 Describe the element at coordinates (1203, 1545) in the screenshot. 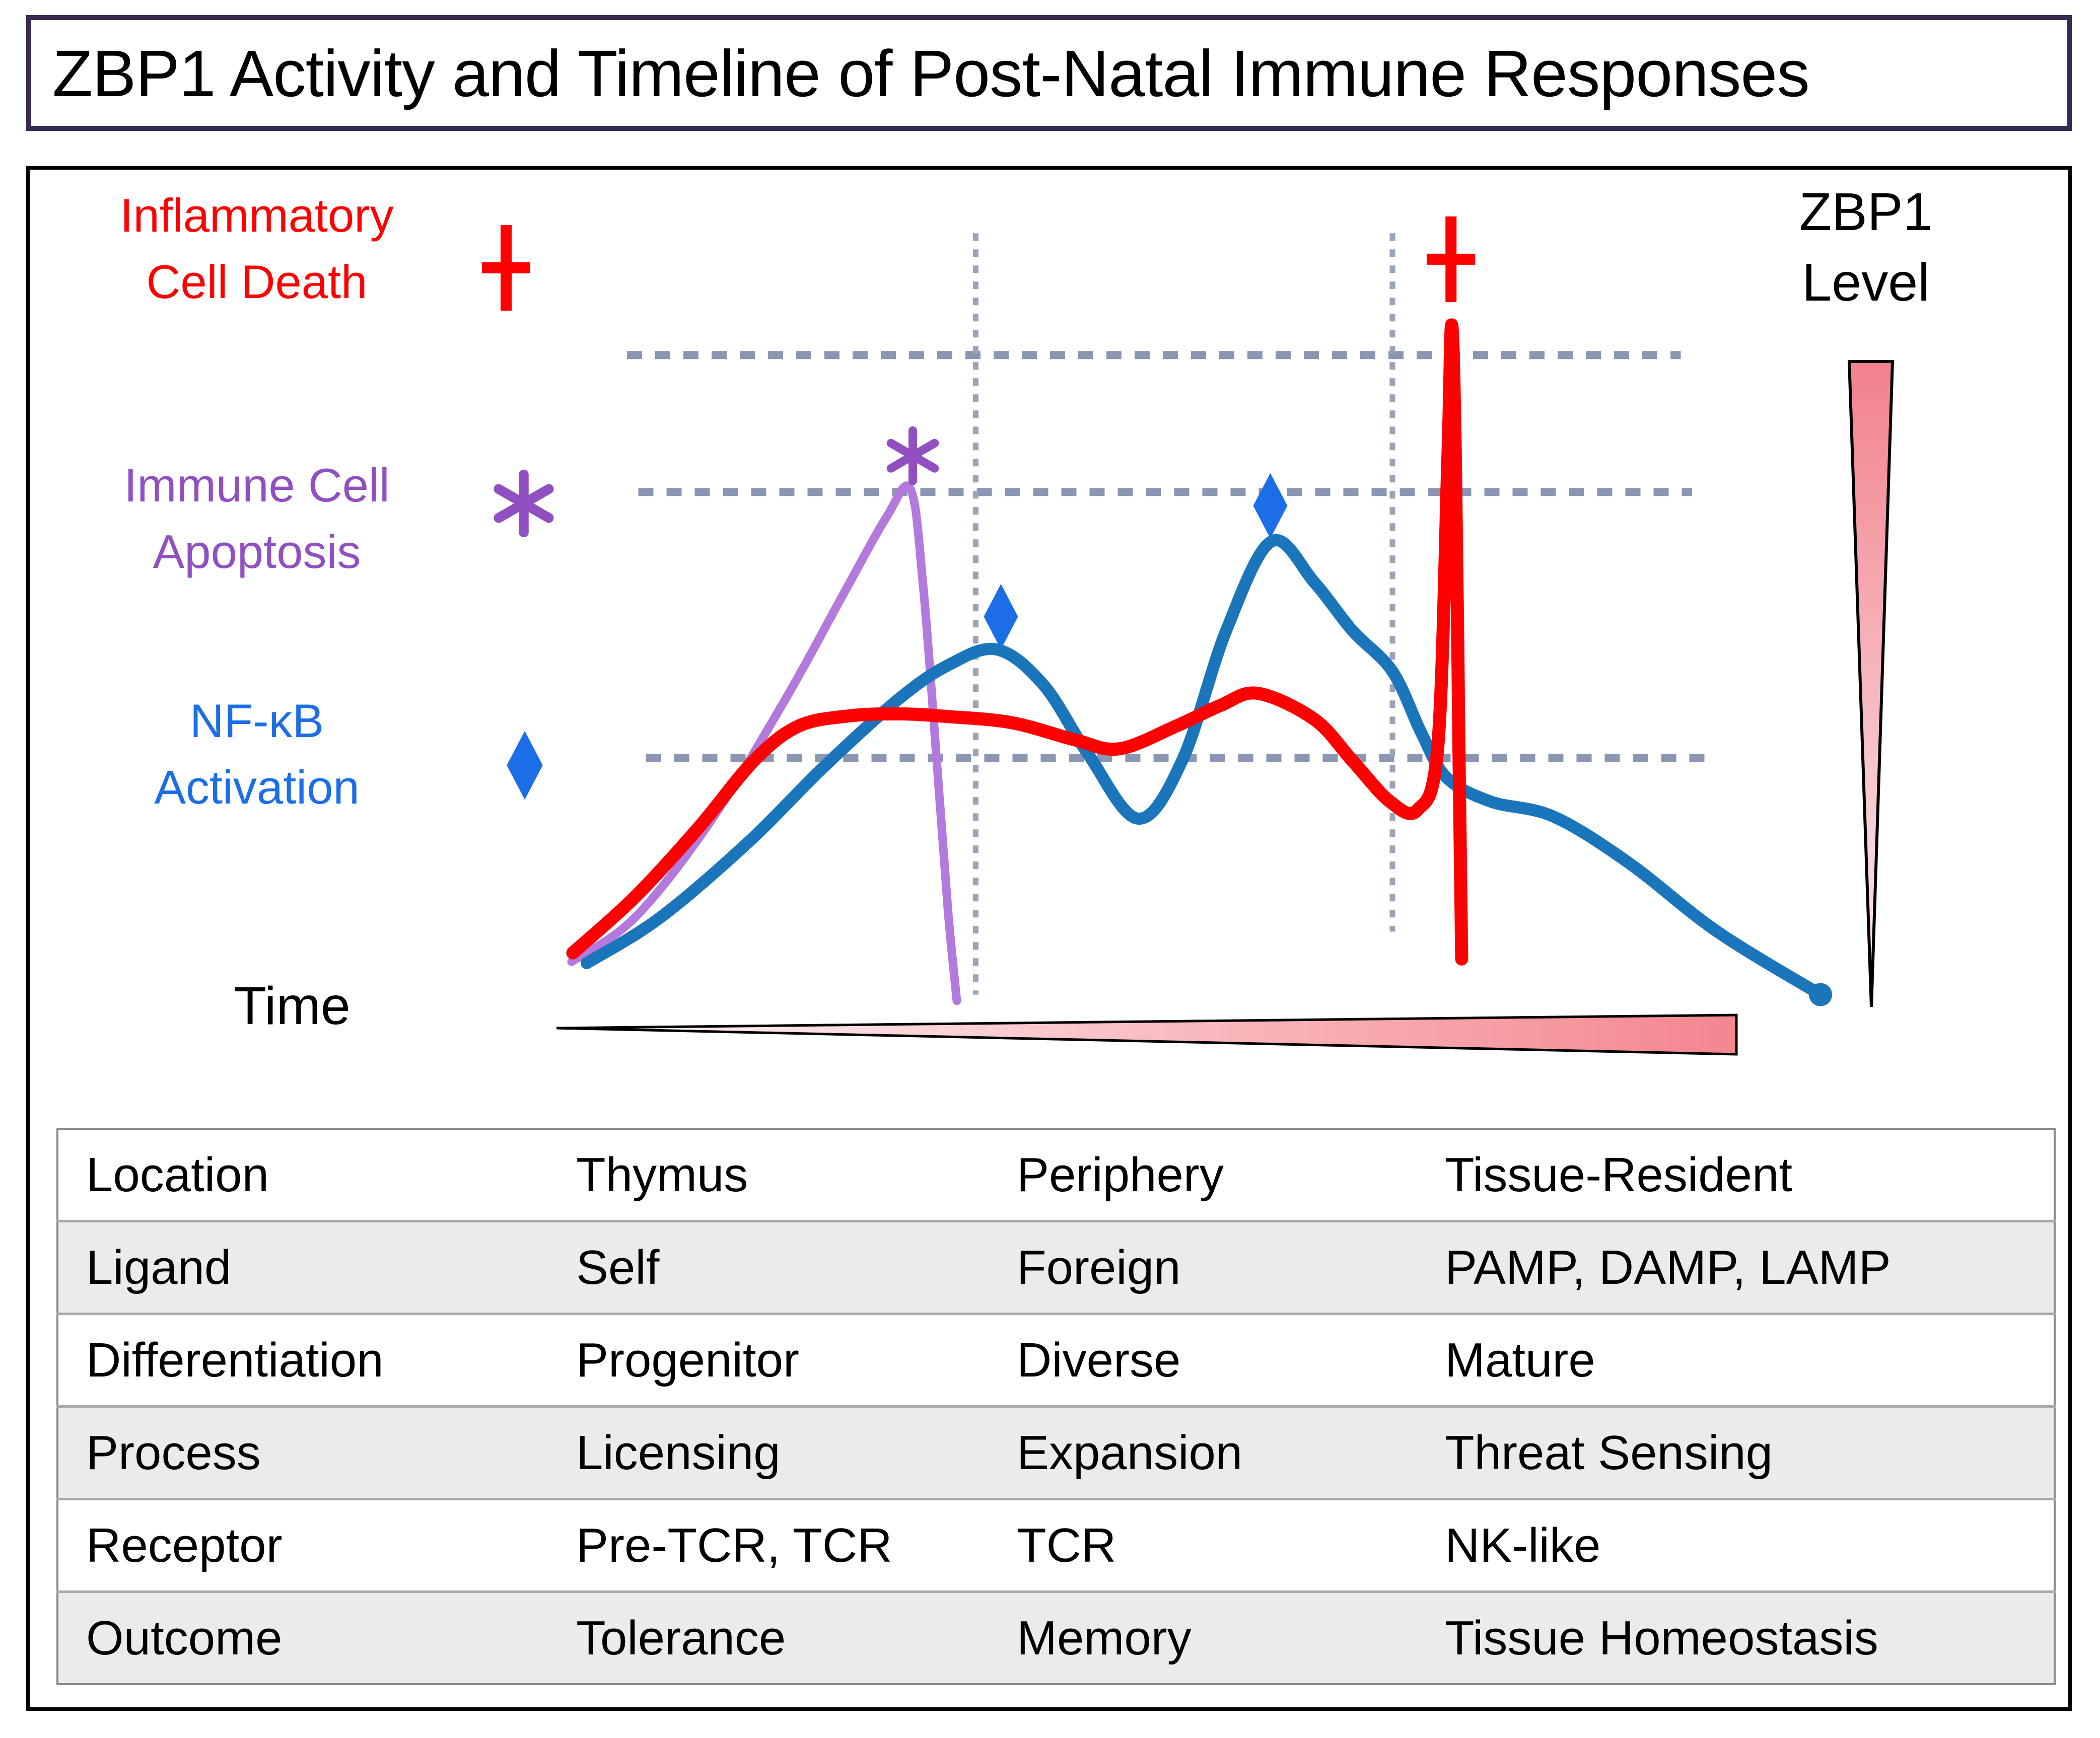

I see `value-cell: TCR` at that location.